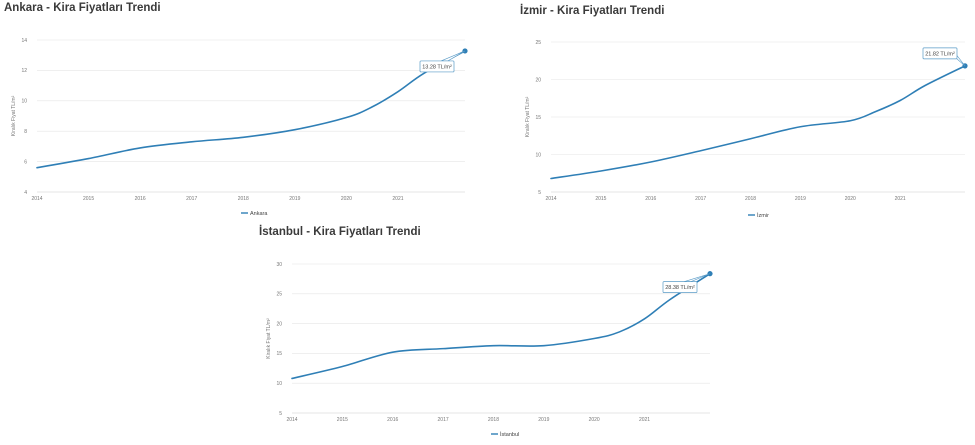 The height and width of the screenshot is (445, 975). Describe the element at coordinates (25, 162) in the screenshot. I see `y-tick-label: 6` at that location.